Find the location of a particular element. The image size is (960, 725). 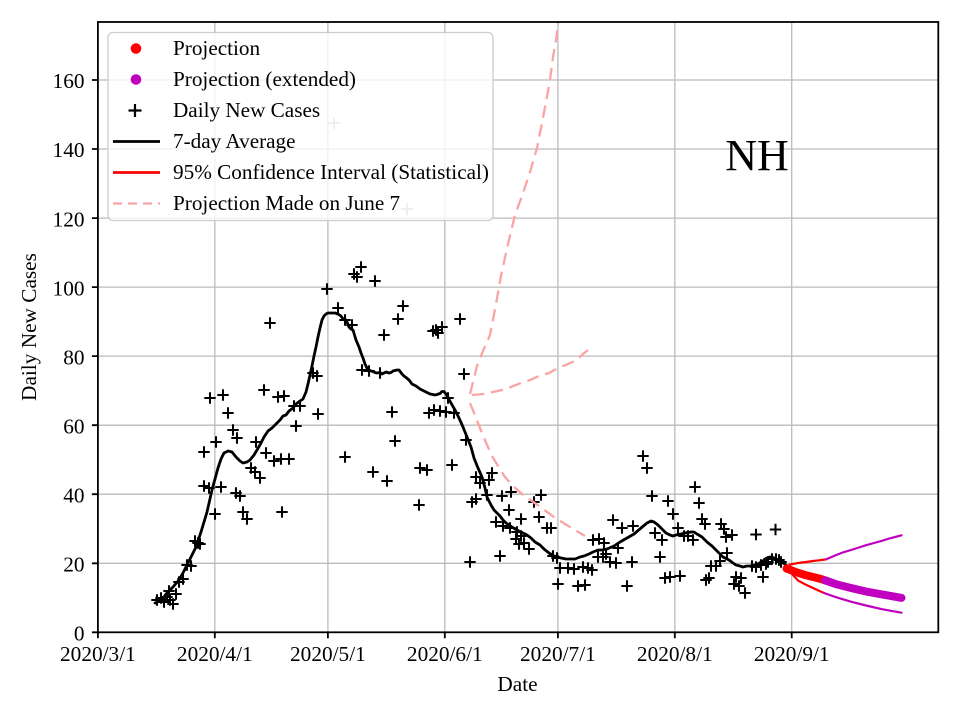

svg-text: 2020/7/1 is located at coordinates (558, 654).